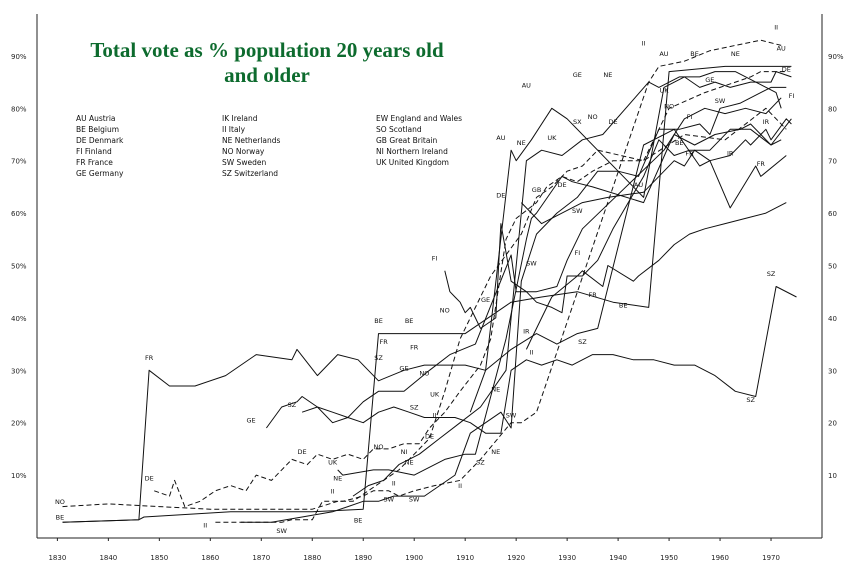 The image size is (856, 577). I want to click on y-tick-label-right: 50, so click(832, 267).